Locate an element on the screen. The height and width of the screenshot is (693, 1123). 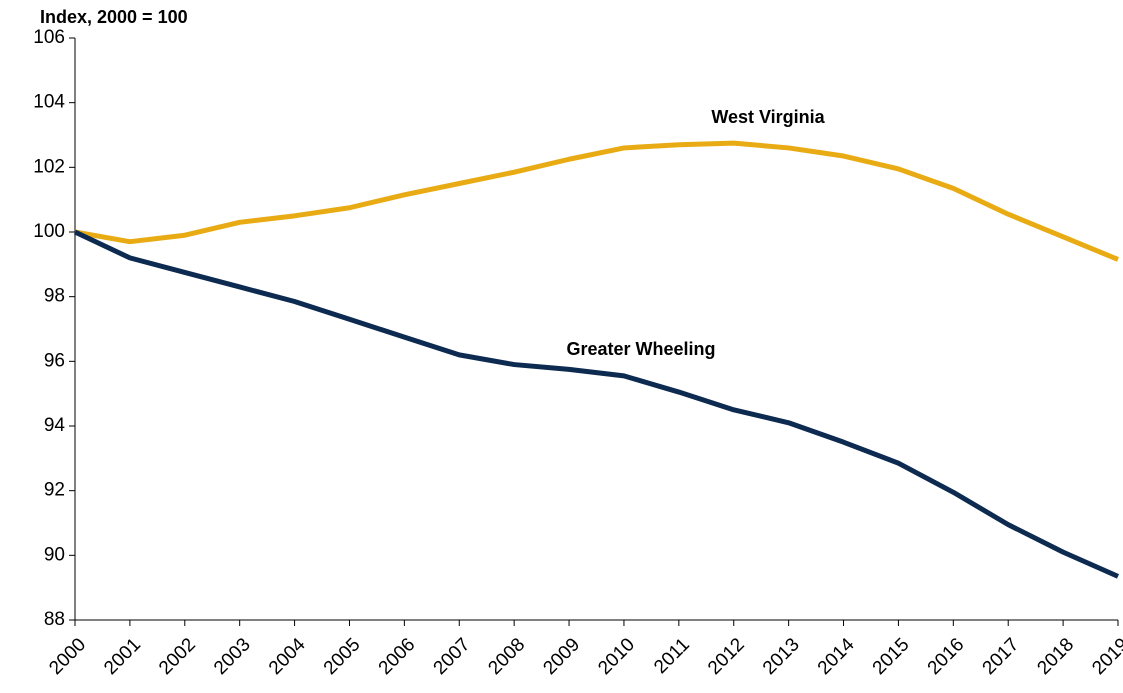
x-tick-label: 2002 is located at coordinates (177, 656).